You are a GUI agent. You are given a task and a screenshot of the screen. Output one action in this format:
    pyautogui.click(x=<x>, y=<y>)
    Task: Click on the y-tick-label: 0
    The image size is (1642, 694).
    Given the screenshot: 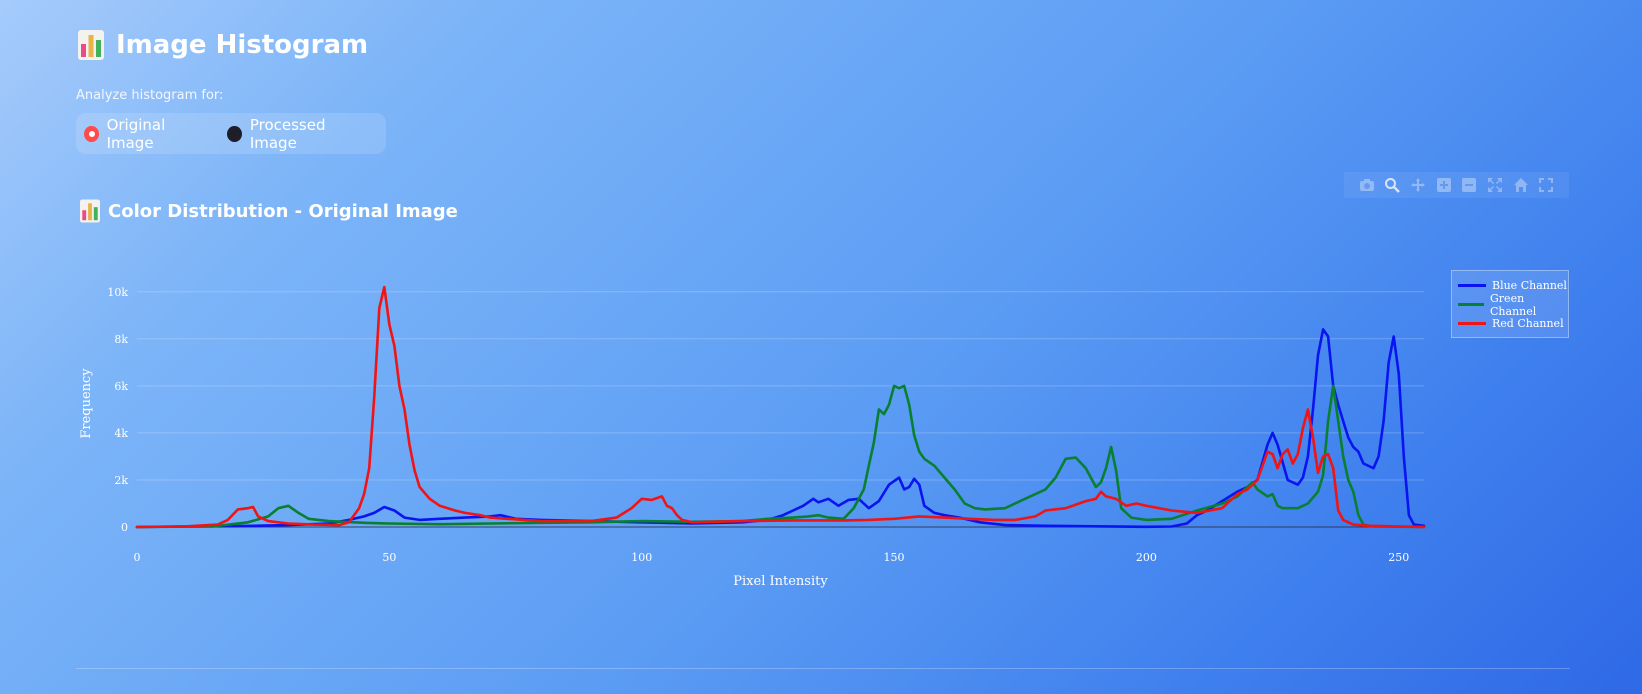 What is the action you would take?
    pyautogui.click(x=124, y=527)
    